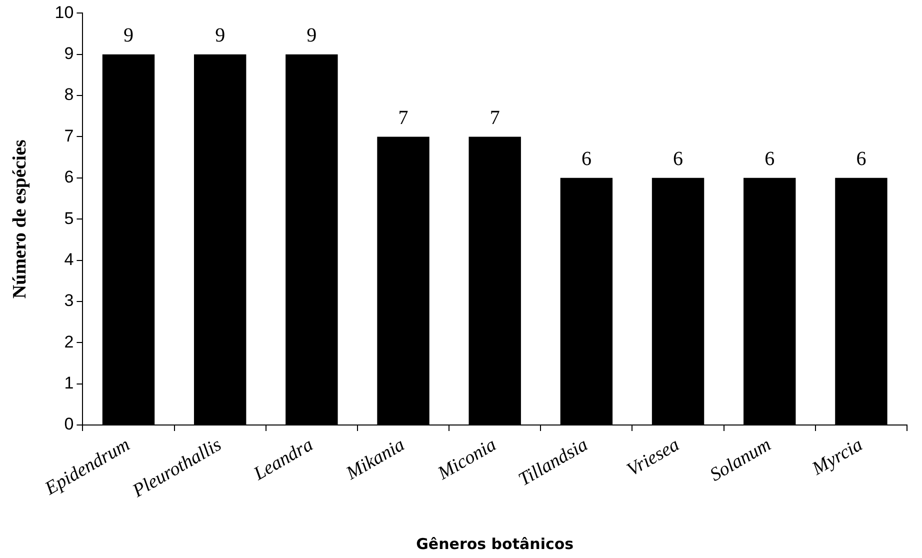 The height and width of the screenshot is (558, 922). I want to click on y-tick-label: 8, so click(69, 94).